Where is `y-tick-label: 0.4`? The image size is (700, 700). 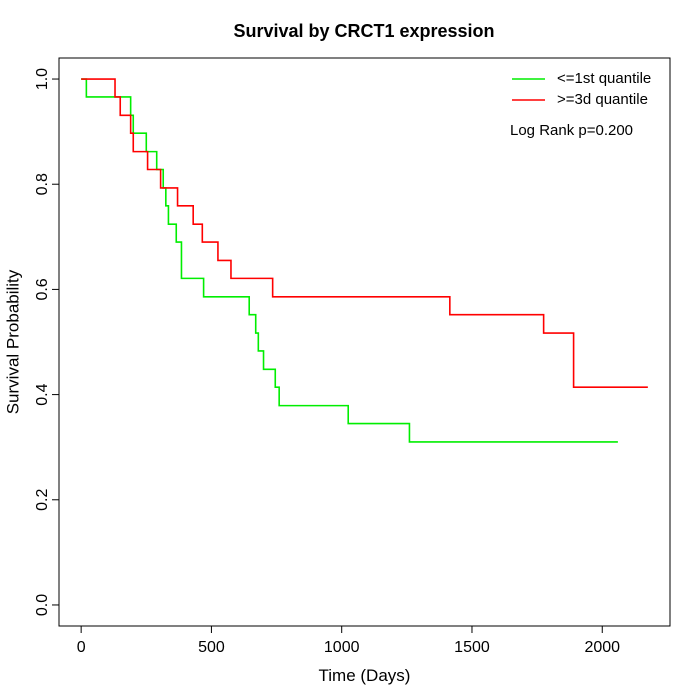
y-tick-label: 0.4 is located at coordinates (42, 394).